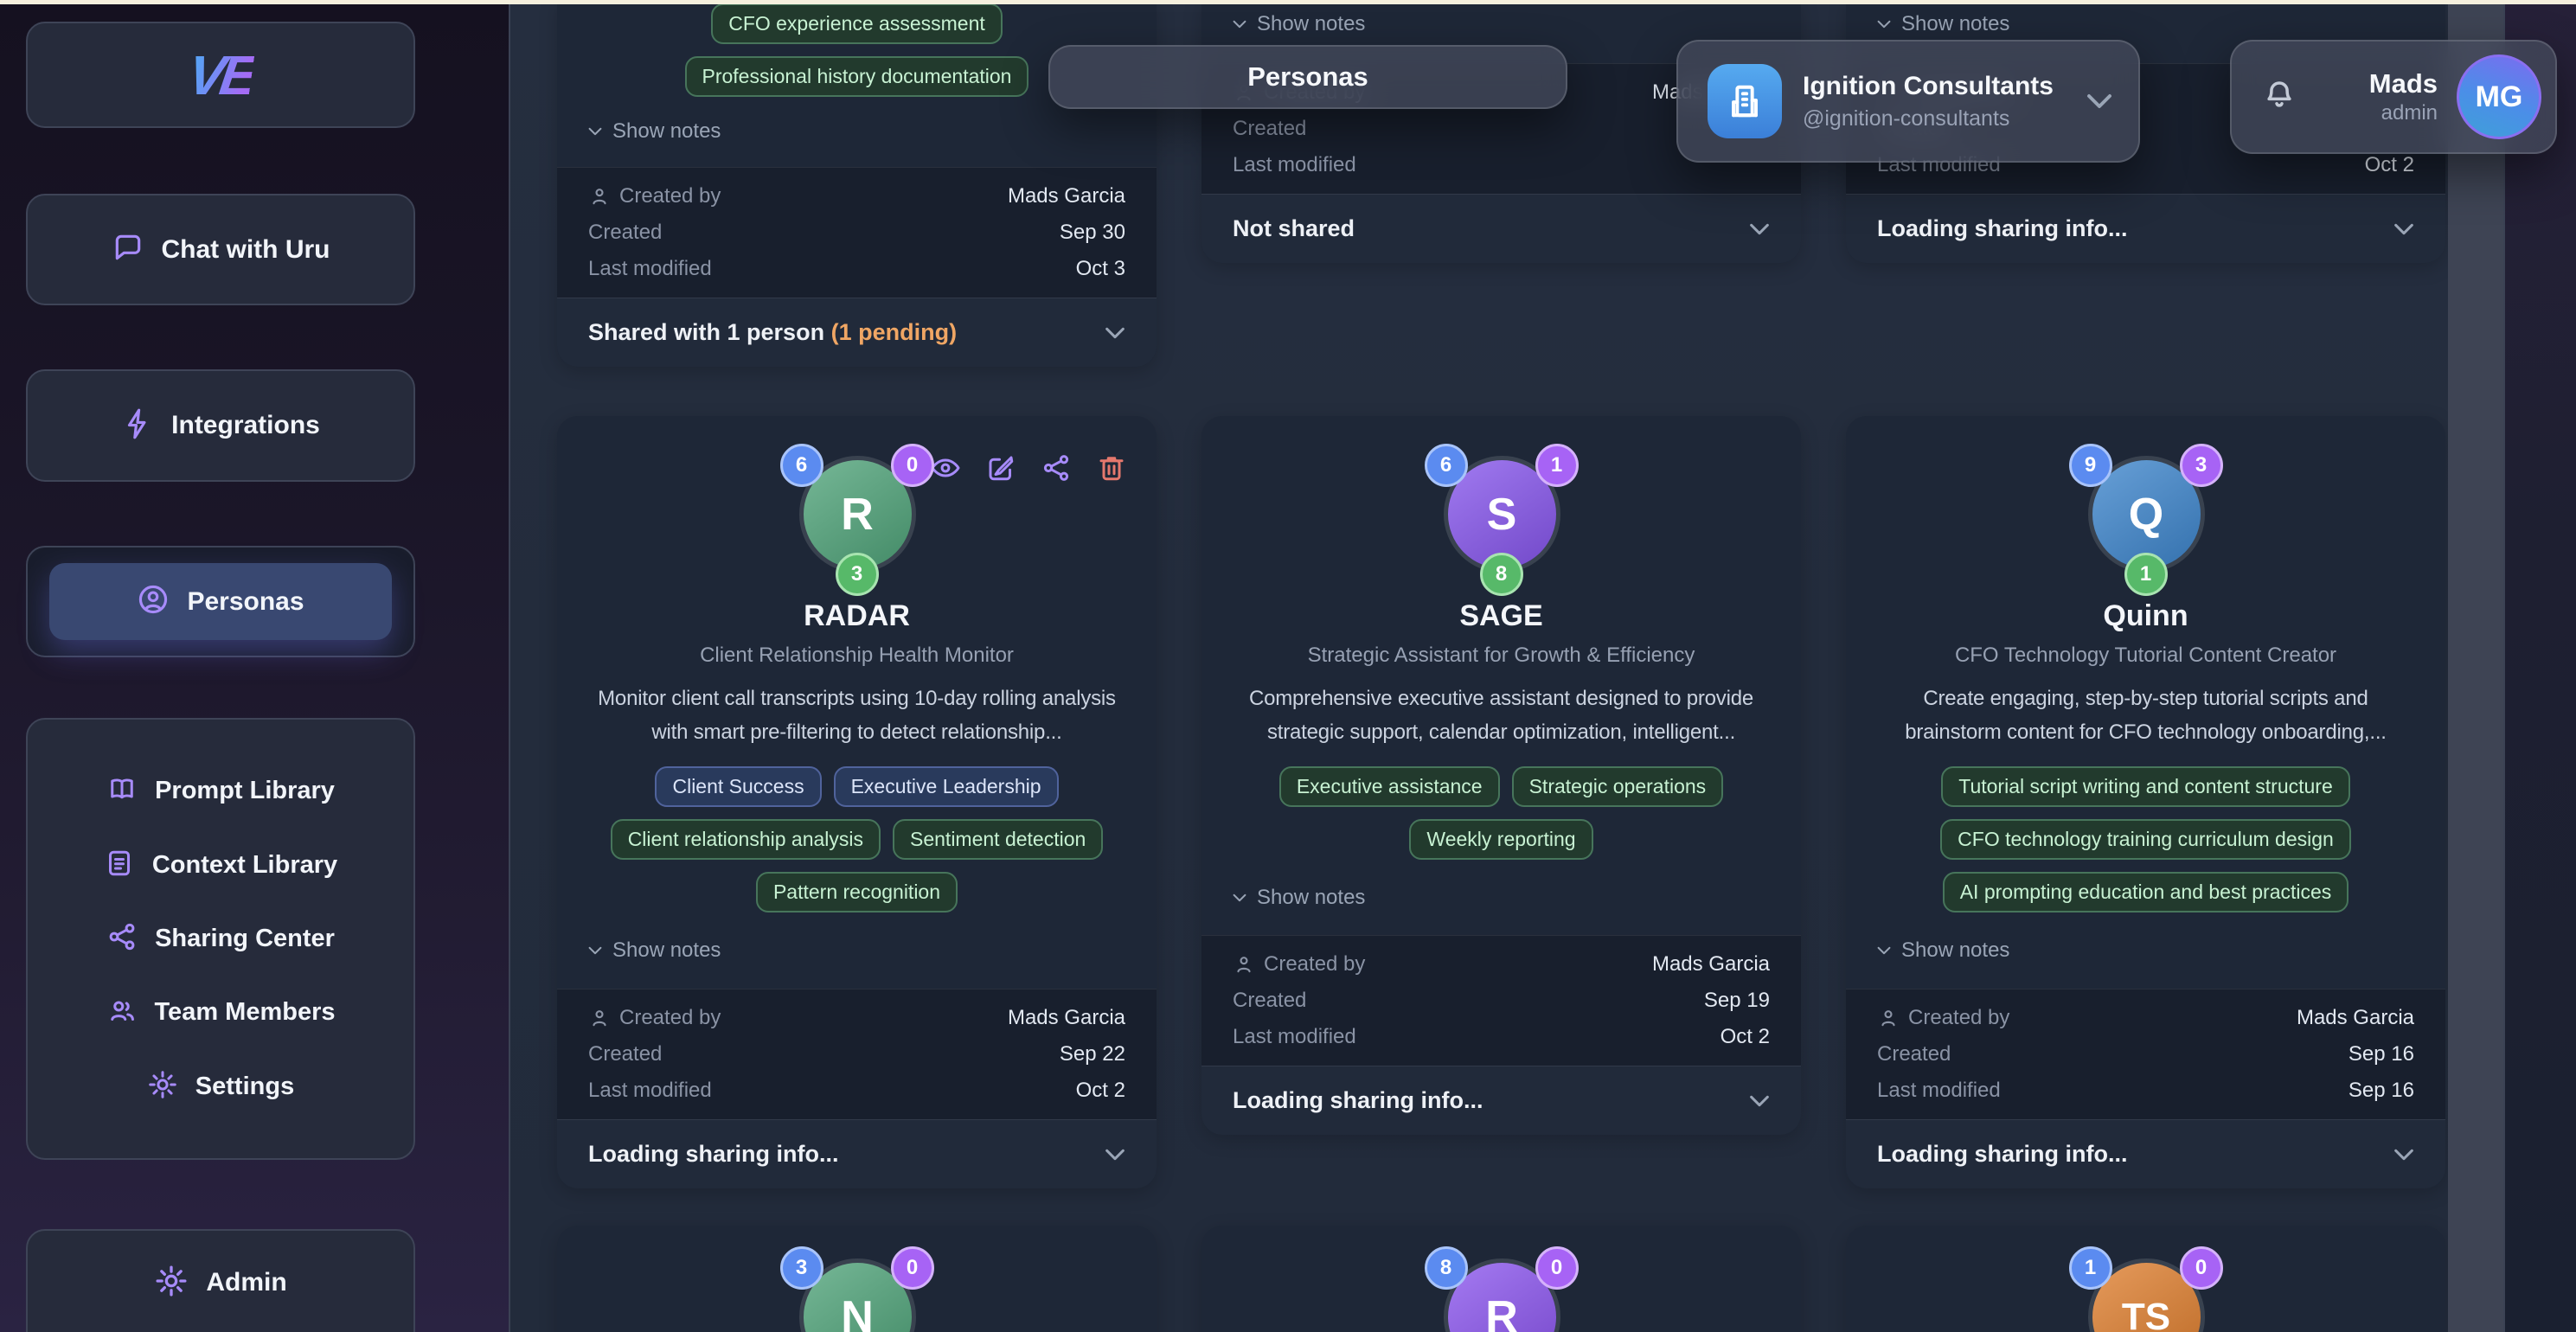 The width and height of the screenshot is (2576, 1332). What do you see at coordinates (2279, 97) in the screenshot?
I see `bell-icon` at bounding box center [2279, 97].